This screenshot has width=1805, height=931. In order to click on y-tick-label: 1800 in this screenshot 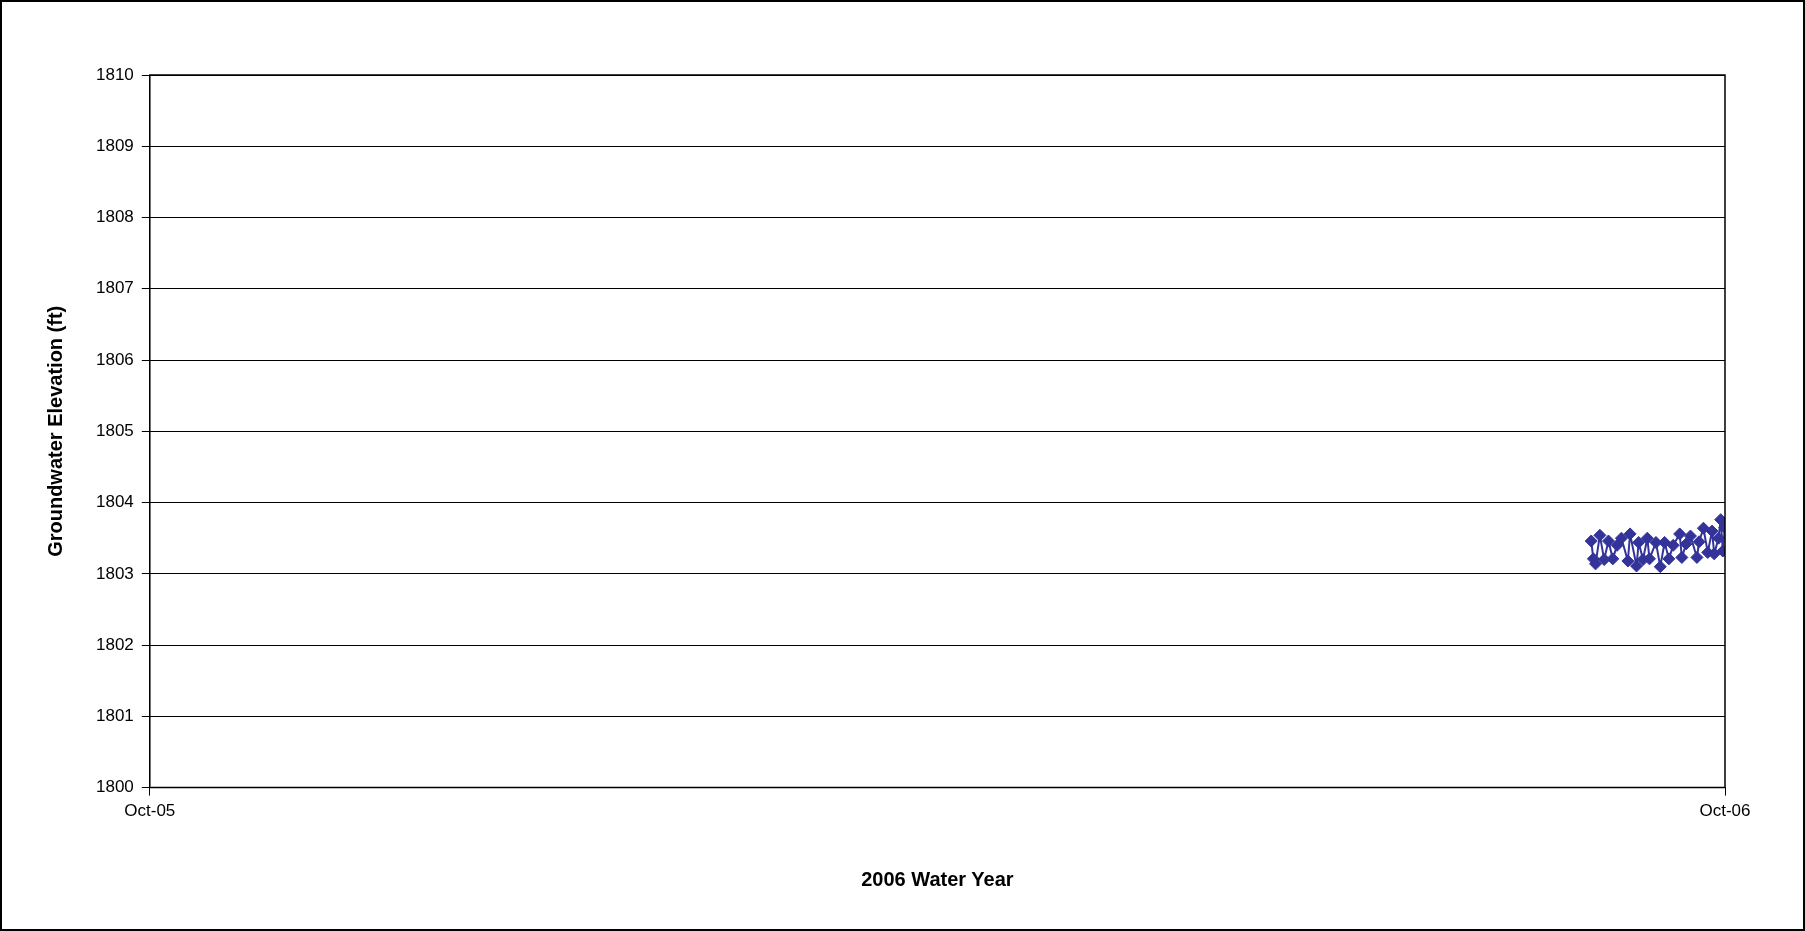, I will do `click(114, 787)`.